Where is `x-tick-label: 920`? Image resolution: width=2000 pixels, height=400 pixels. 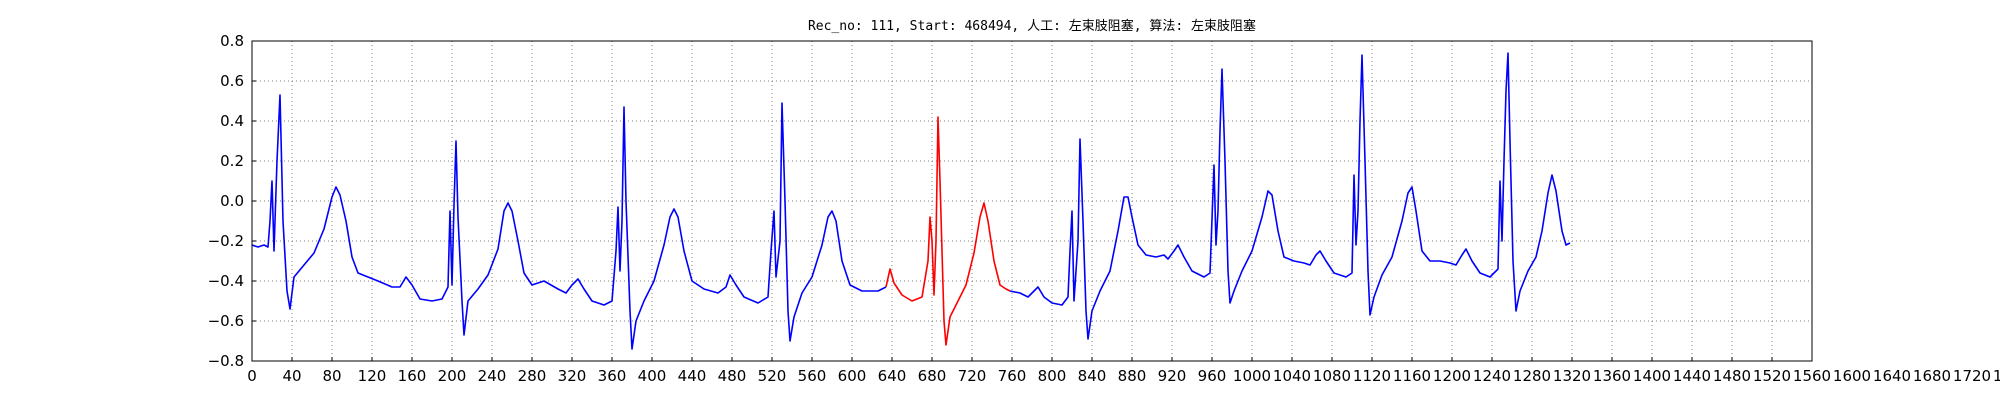 x-tick-label: 920 is located at coordinates (1172, 376).